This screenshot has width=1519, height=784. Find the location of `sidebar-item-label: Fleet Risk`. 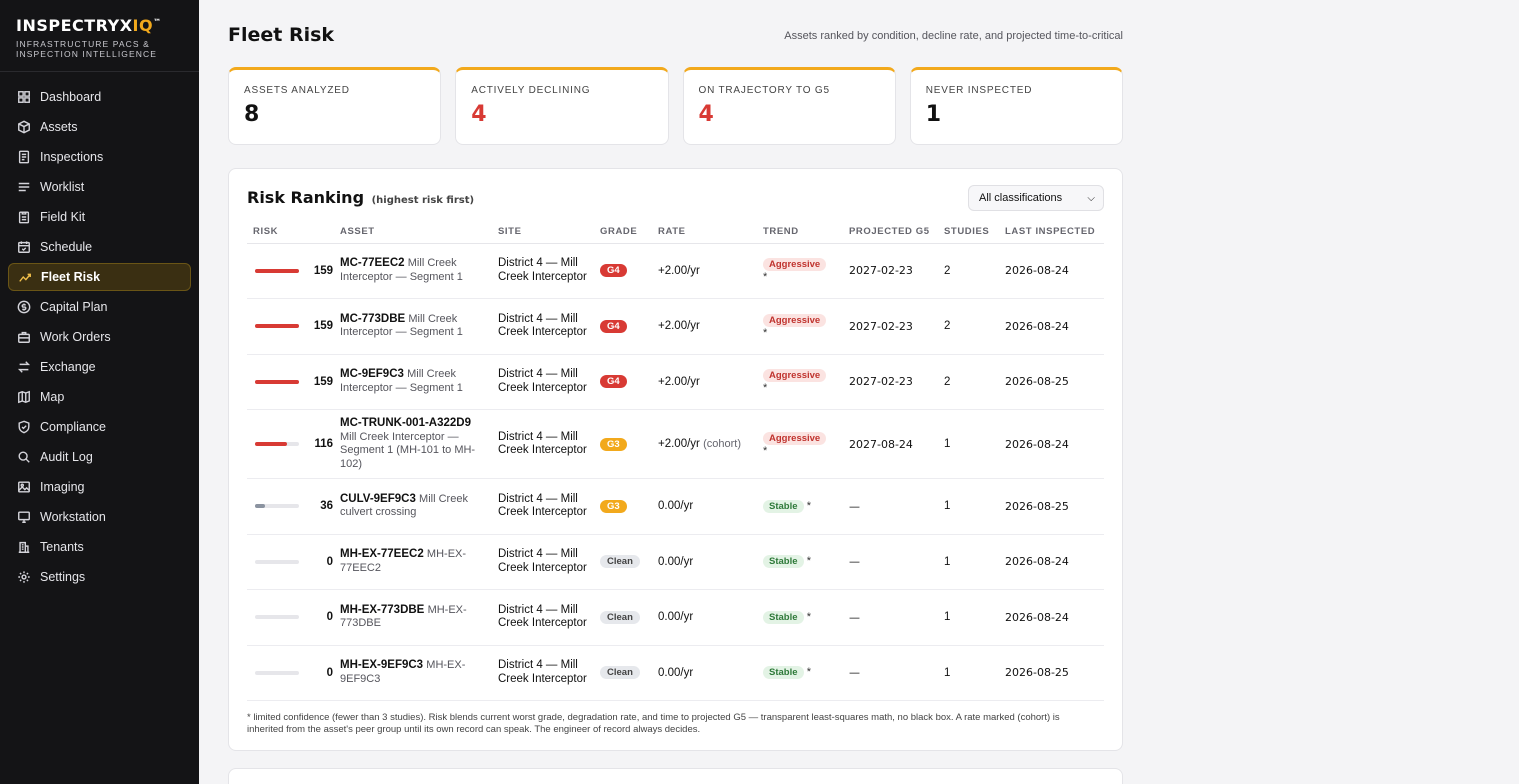

sidebar-item-label: Fleet Risk is located at coordinates (71, 277).